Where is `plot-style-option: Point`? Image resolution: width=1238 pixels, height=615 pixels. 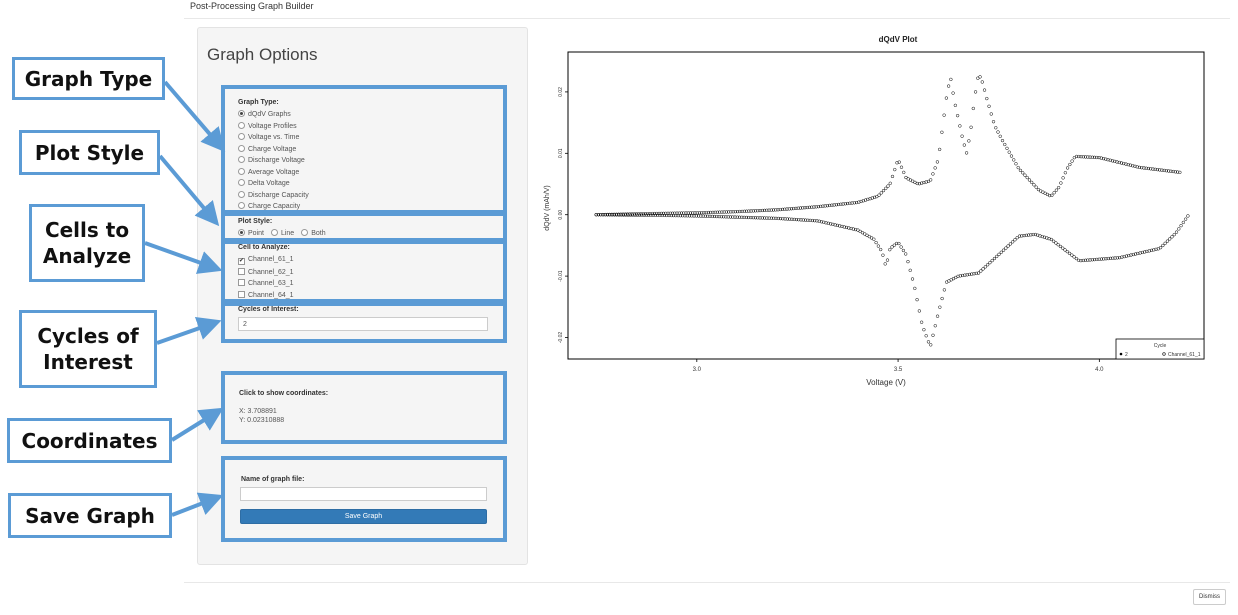
plot-style-option: Point is located at coordinates (251, 233).